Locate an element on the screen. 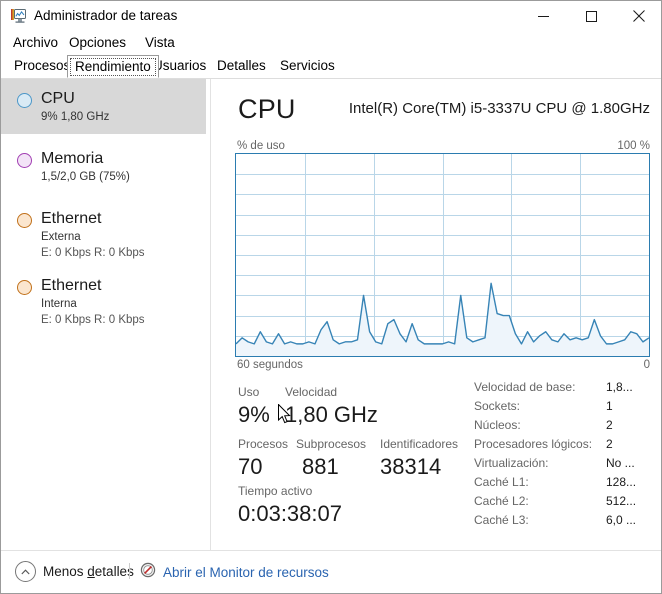 The height and width of the screenshot is (594, 662). tab-usuarios: Usuarios is located at coordinates (179, 66).